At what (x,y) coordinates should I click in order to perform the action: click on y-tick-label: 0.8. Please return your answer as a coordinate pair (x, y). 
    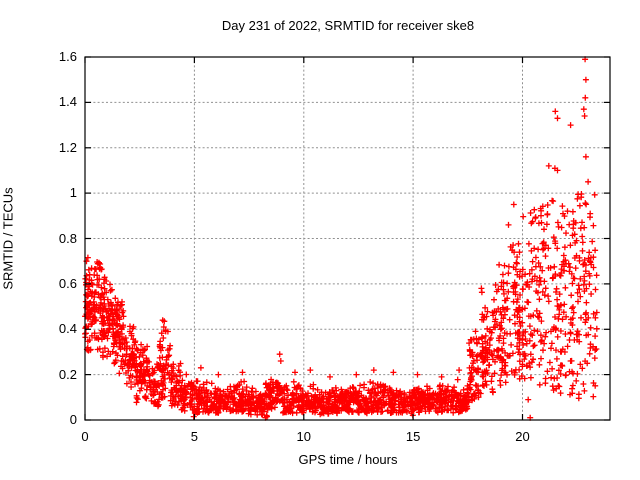
    Looking at the image, I should click on (67, 238).